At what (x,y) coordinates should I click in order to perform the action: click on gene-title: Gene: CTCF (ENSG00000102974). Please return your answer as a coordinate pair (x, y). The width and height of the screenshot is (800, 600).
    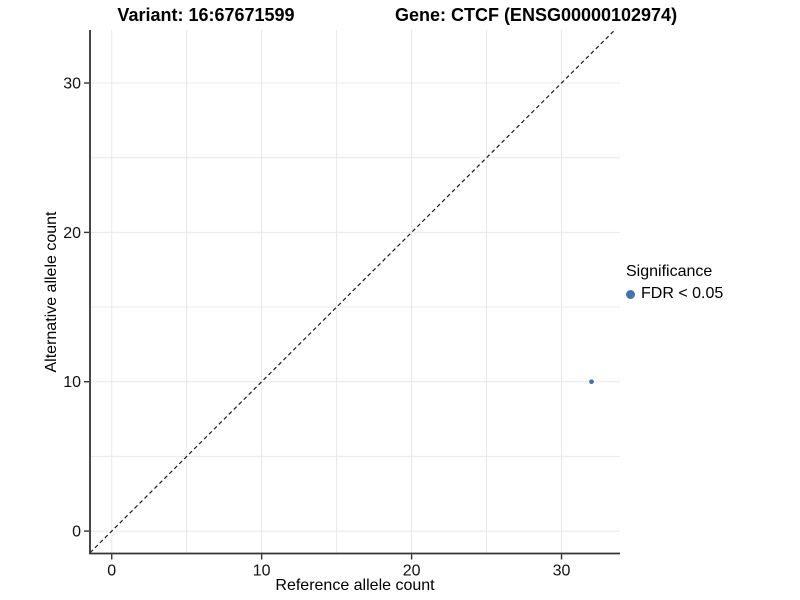
    Looking at the image, I should click on (536, 15).